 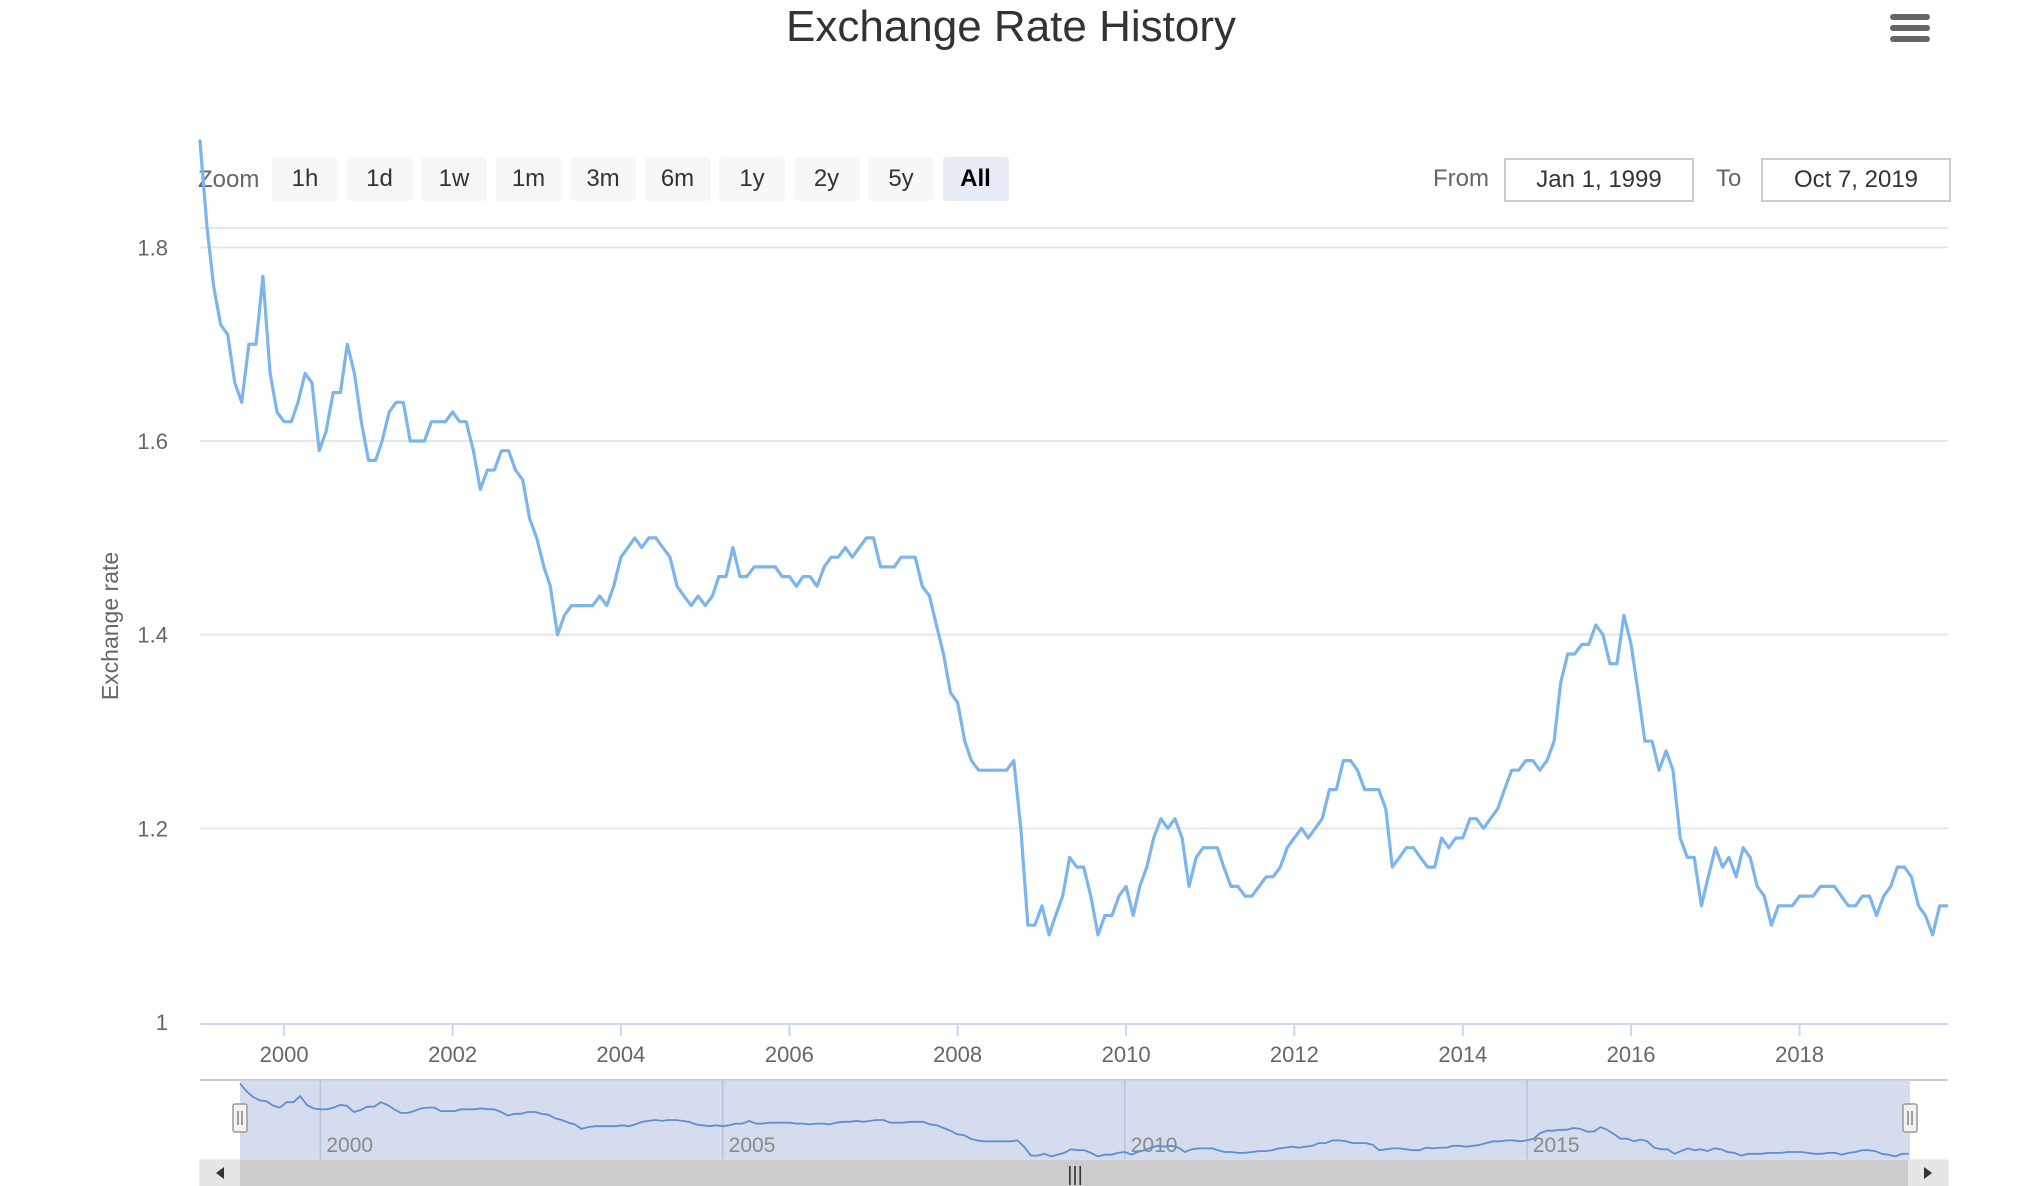 I want to click on zoom-button-6m: 6m, so click(x=677, y=179).